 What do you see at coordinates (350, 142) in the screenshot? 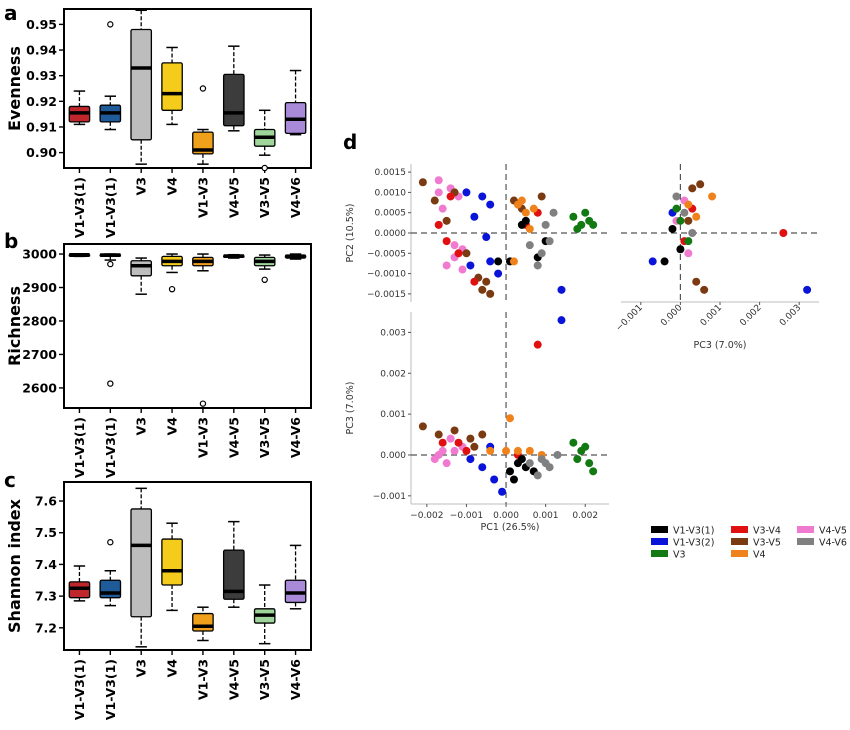
I see `panel-letter-d: d` at bounding box center [350, 142].